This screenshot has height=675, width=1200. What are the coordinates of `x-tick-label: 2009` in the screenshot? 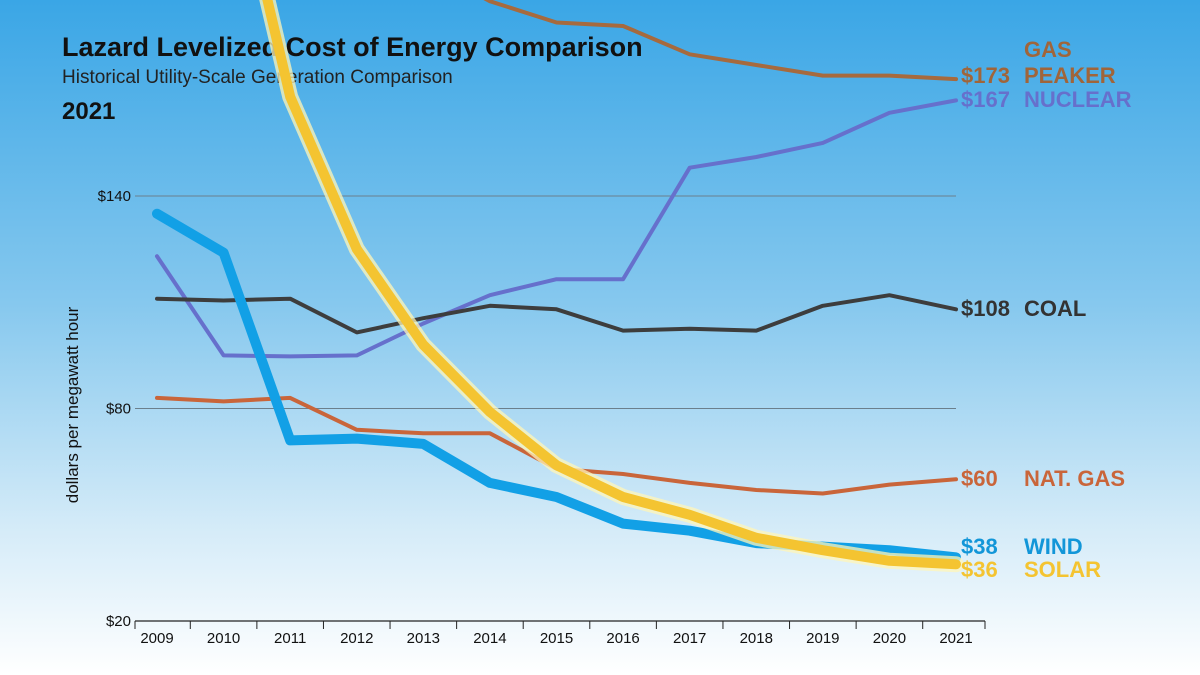 It's located at (156, 638).